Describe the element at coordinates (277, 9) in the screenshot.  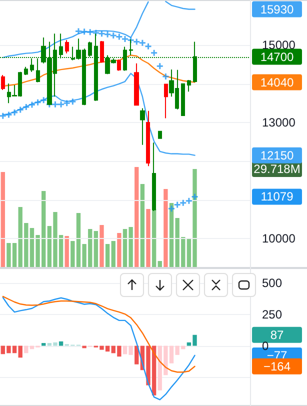
I see `text: 15930` at that location.